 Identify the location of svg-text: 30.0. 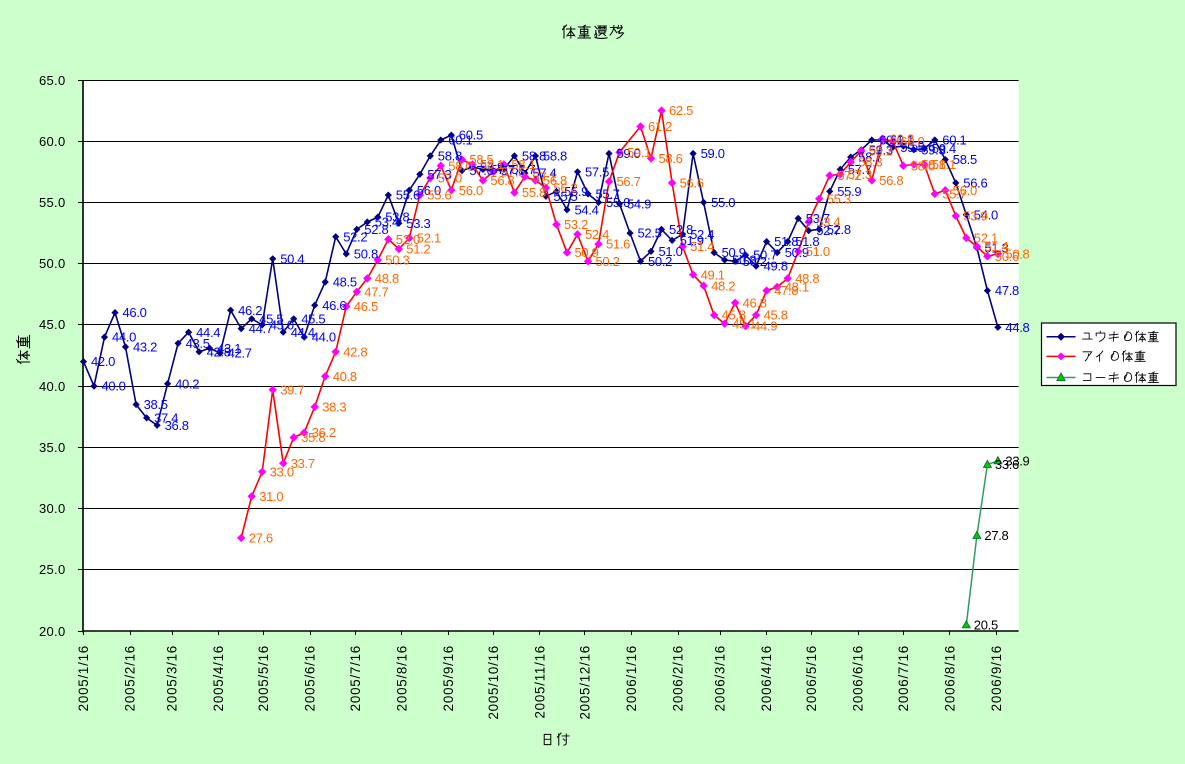
(52, 508).